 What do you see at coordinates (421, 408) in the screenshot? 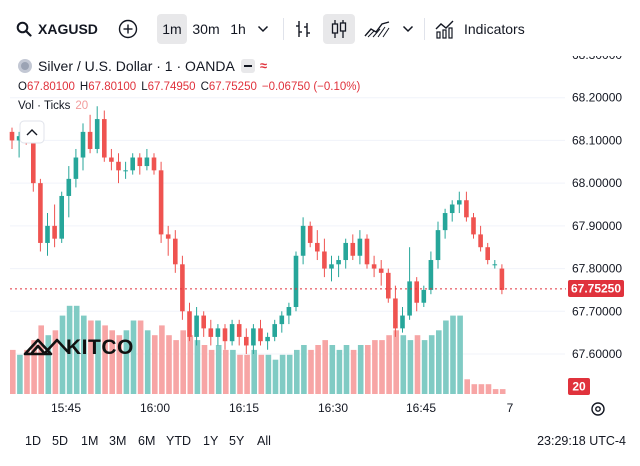
I see `time-tick-label: 16:45` at bounding box center [421, 408].